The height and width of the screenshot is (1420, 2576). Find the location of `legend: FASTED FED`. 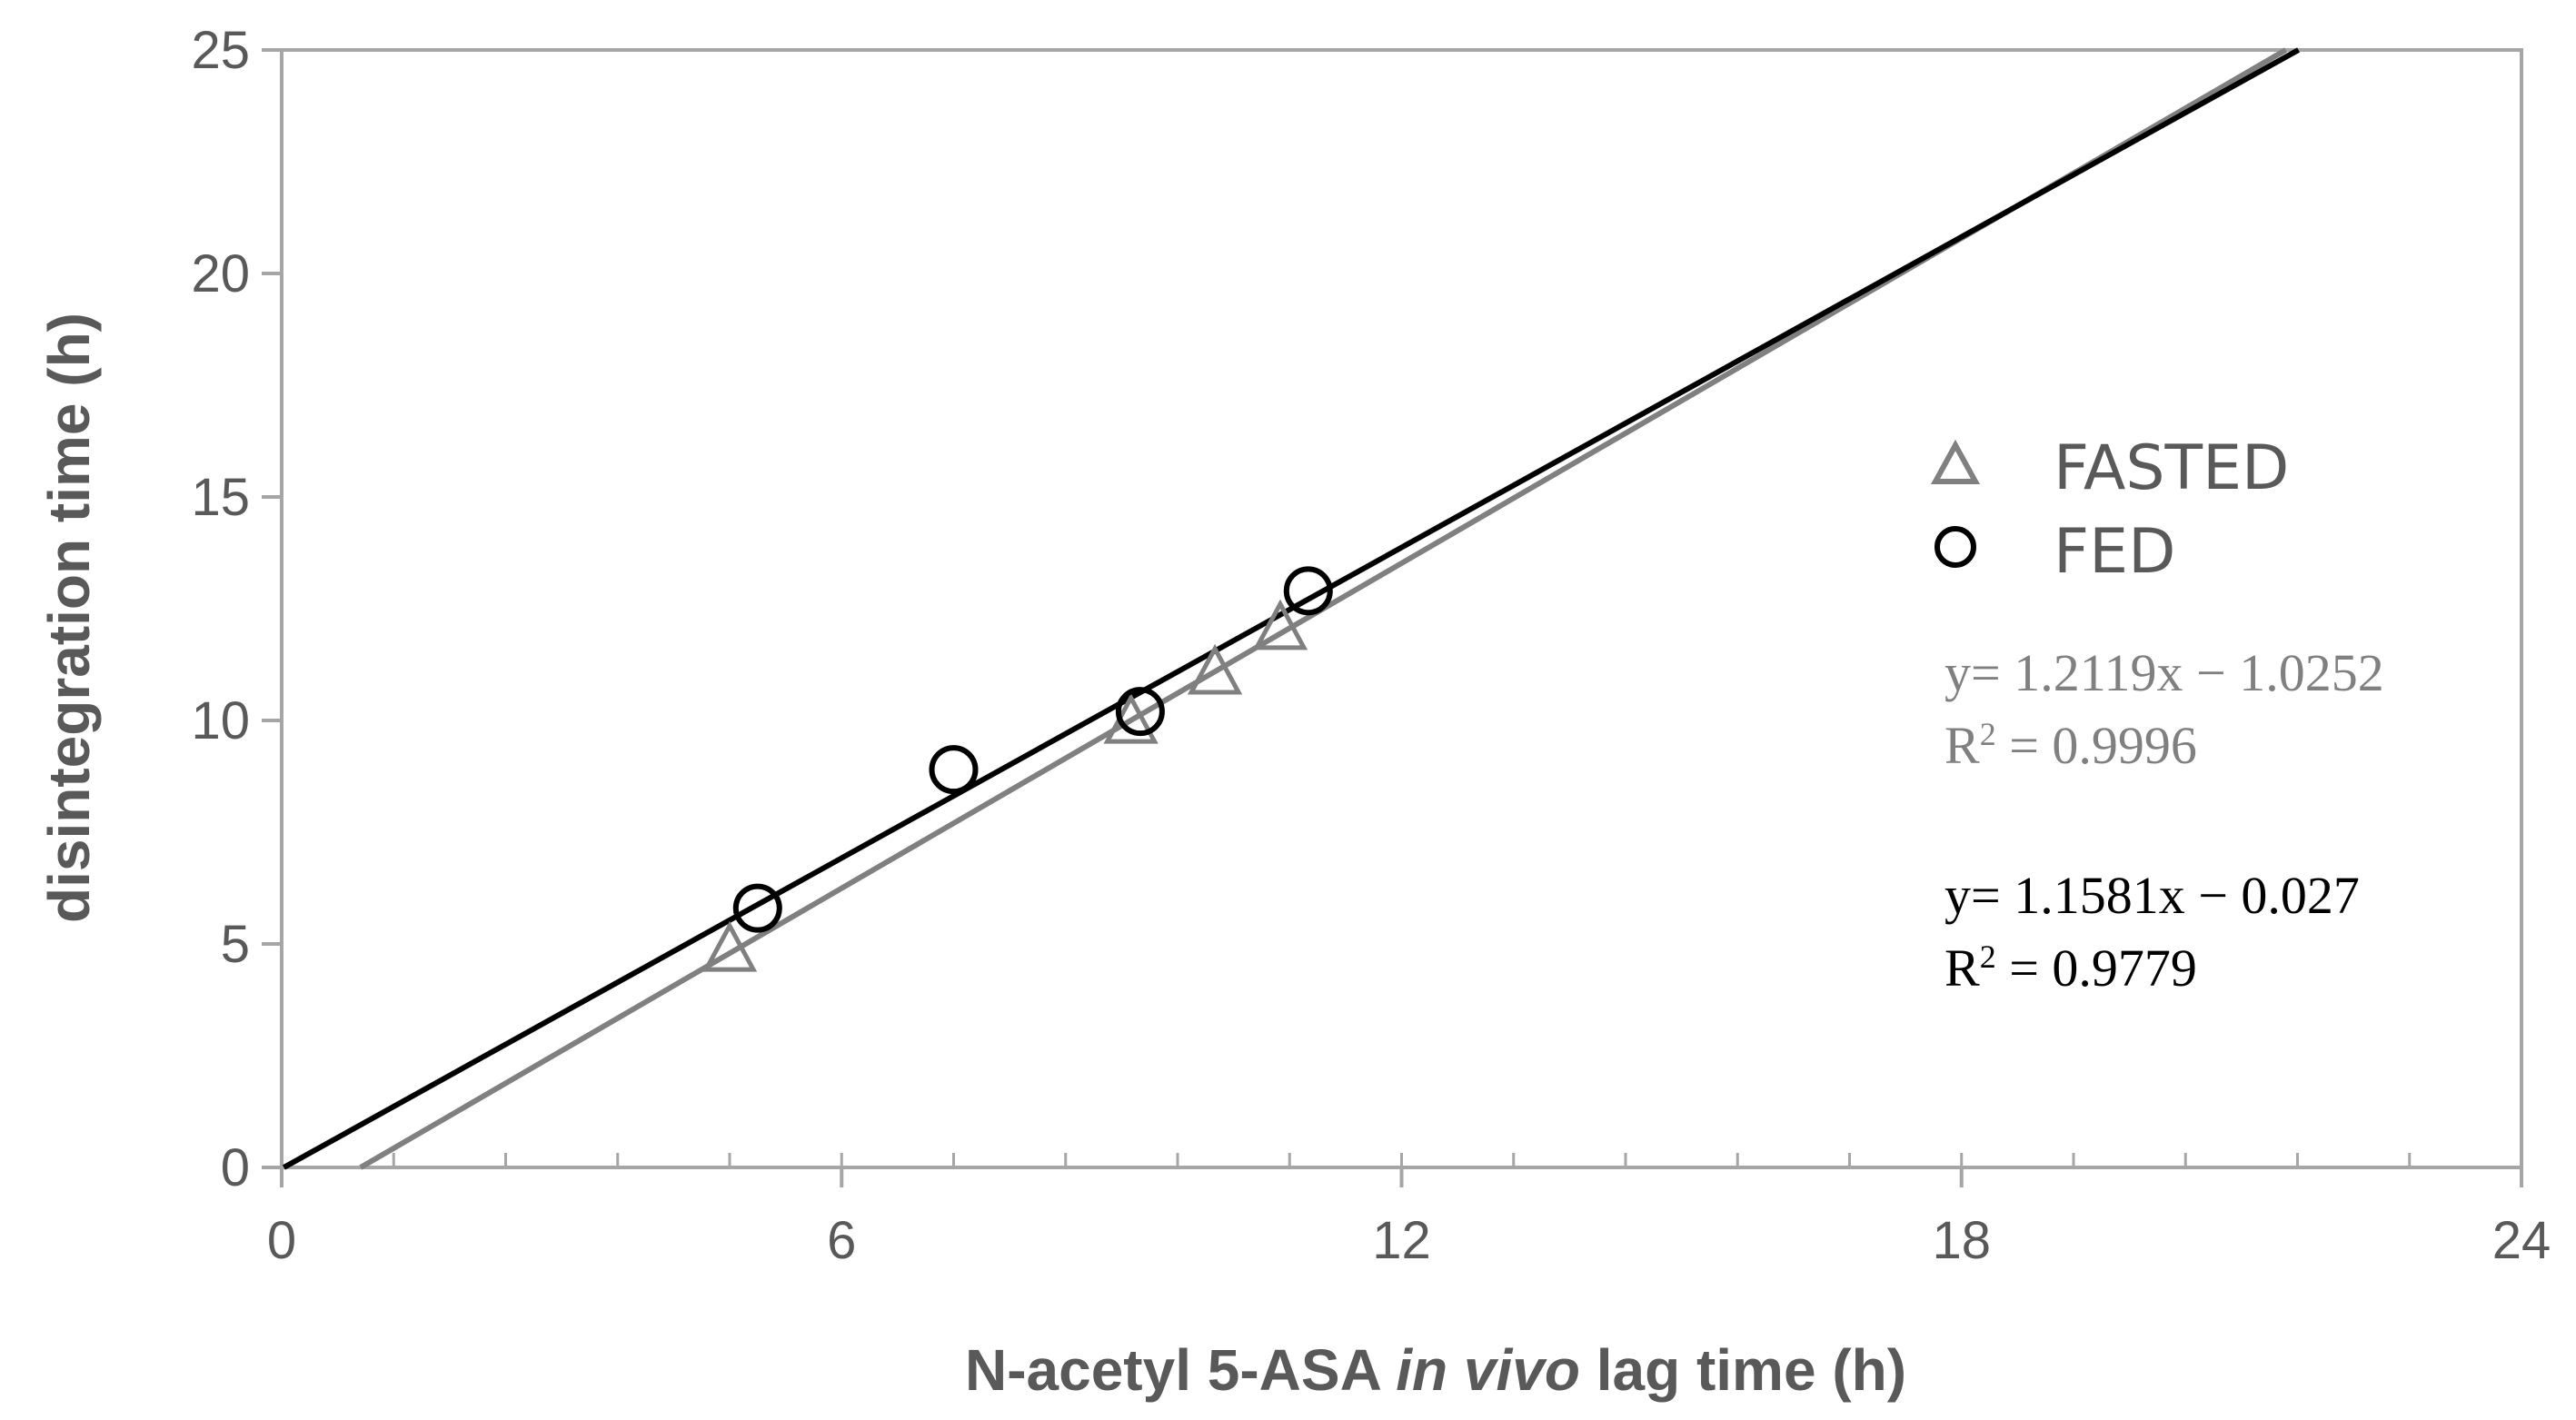

legend: FASTED FED is located at coordinates (2109, 510).